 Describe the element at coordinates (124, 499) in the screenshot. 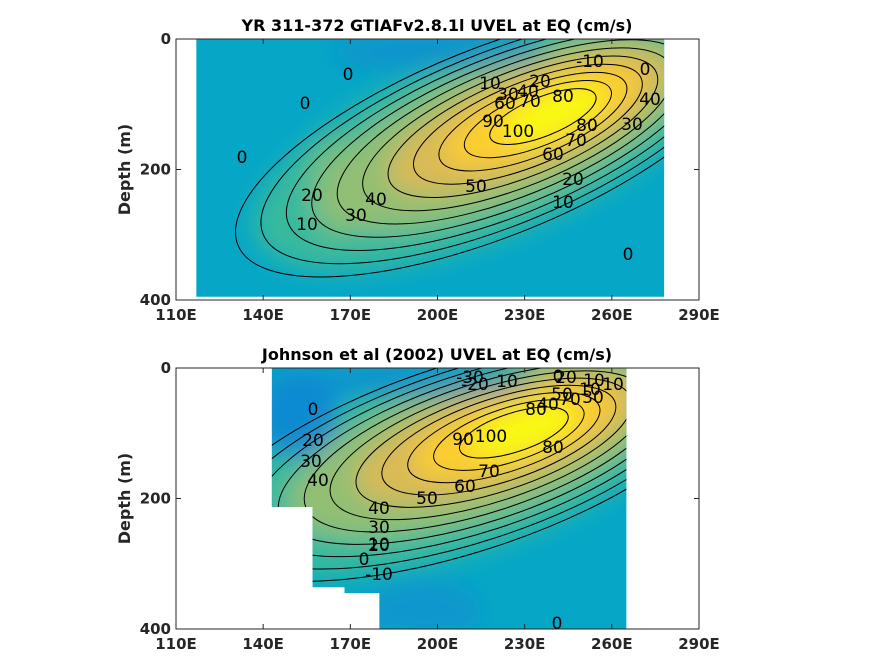

I see `bottom-y-axis-label: Depth (m)` at that location.